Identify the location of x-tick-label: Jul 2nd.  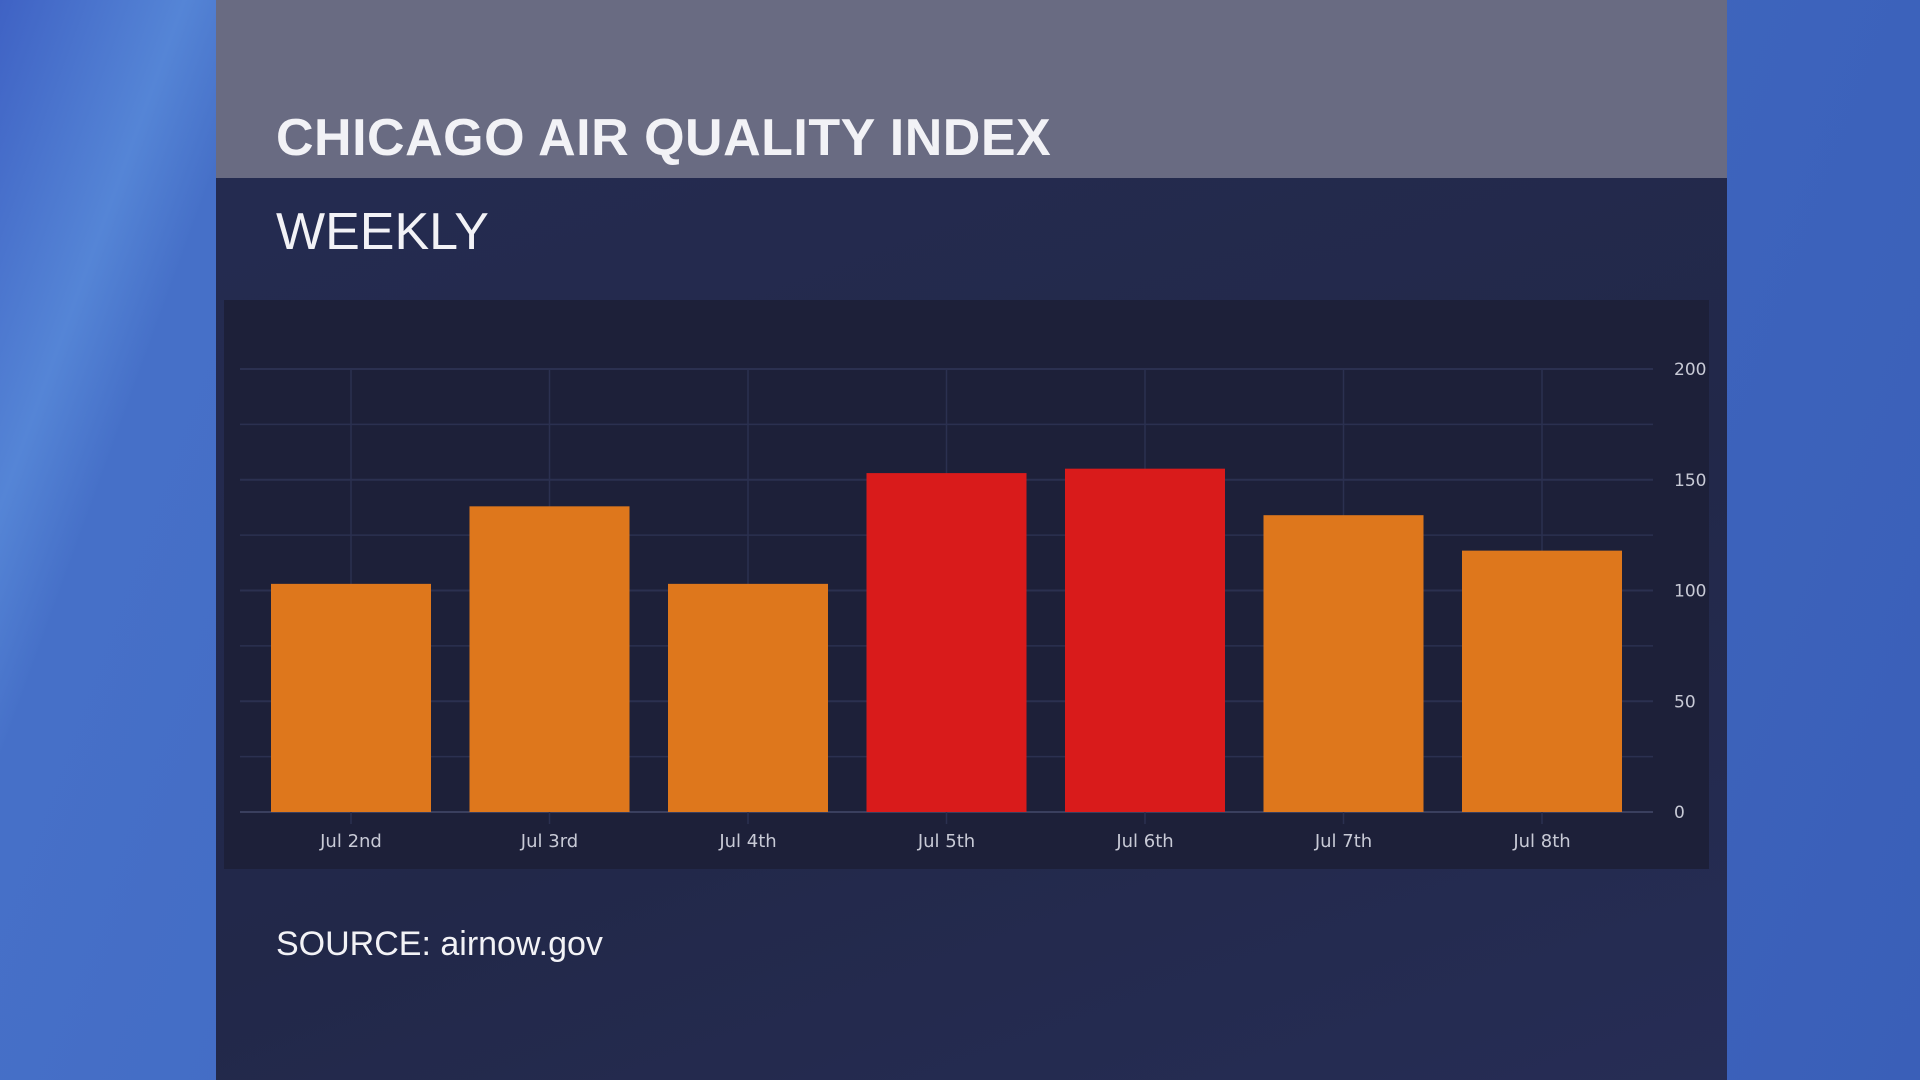
(350, 841).